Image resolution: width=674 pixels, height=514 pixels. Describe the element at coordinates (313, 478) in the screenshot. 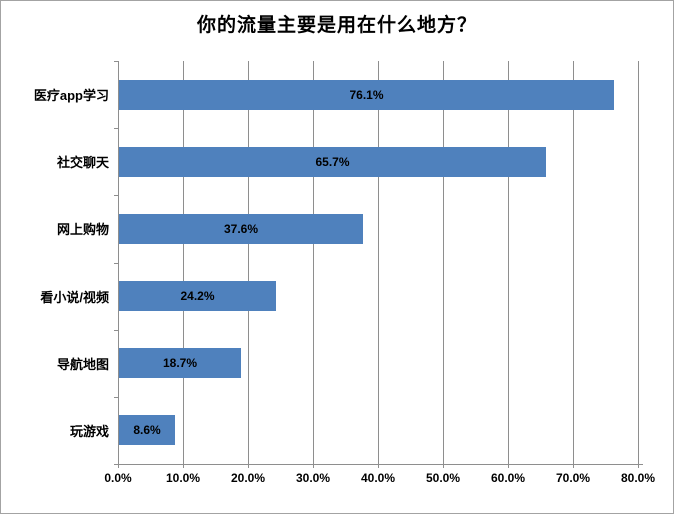

I see `x-tick-label: 30.0%` at that location.